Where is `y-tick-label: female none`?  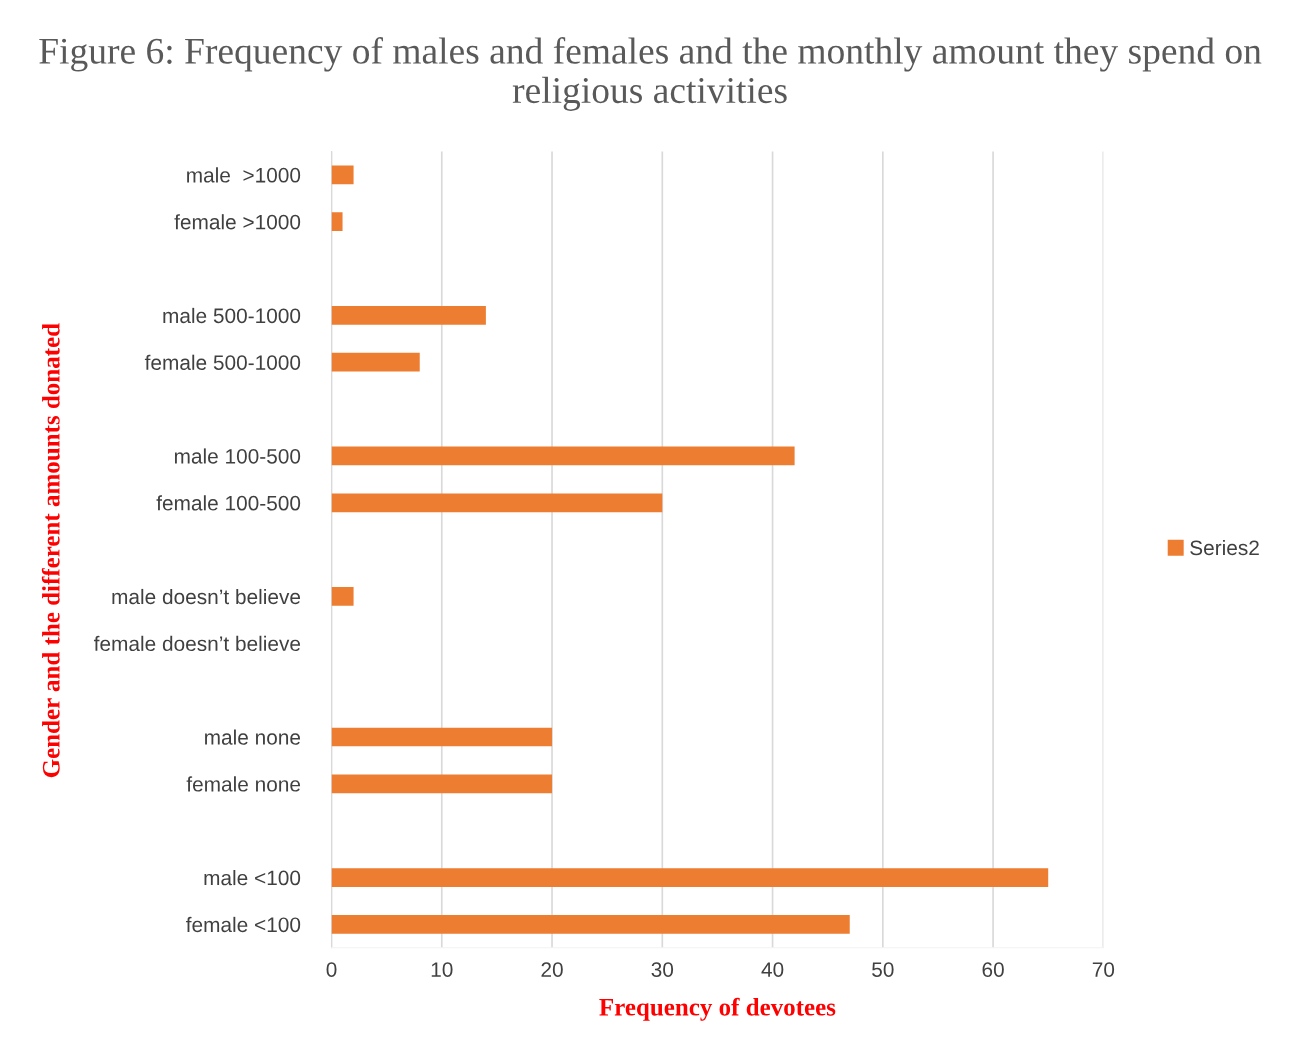 y-tick-label: female none is located at coordinates (243, 784).